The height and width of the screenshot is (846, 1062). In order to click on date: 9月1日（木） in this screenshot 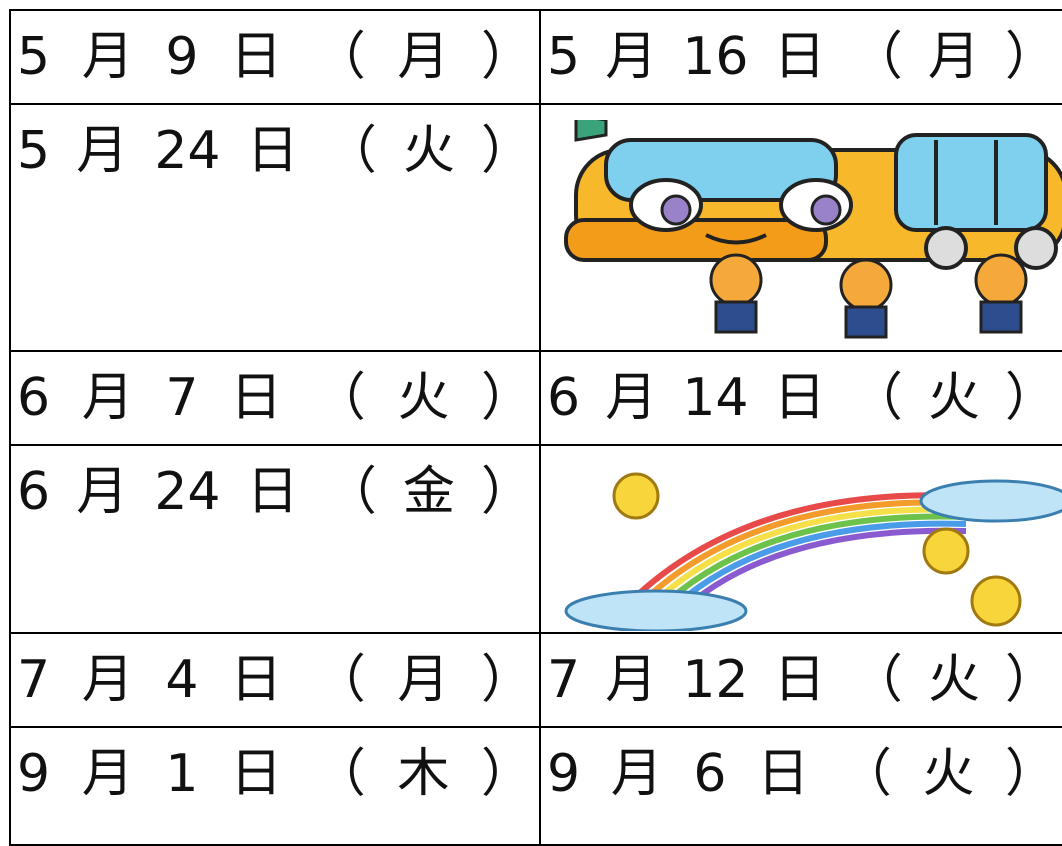, I will do `click(275, 774)`.